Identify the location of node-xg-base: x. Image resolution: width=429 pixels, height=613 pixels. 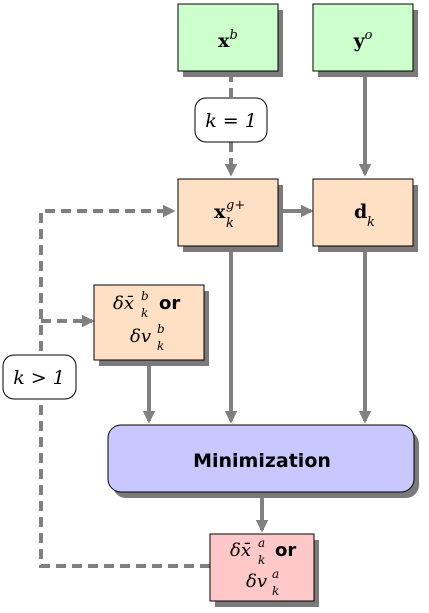
(220, 212).